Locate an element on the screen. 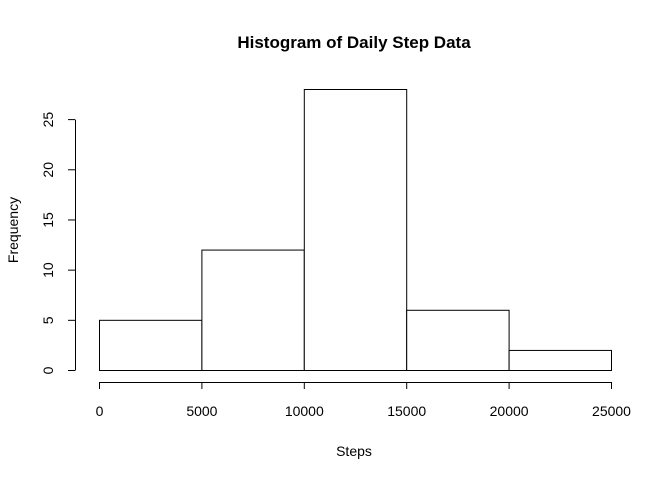  x-tick-label: 25000 is located at coordinates (611, 411).